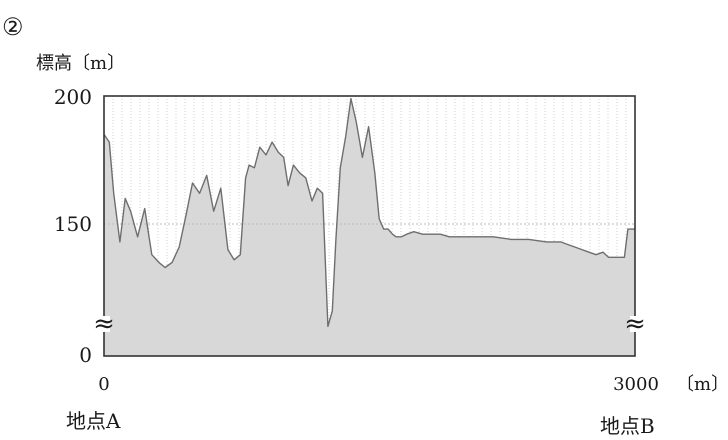  What do you see at coordinates (103, 384) in the screenshot?
I see `x-tick-label: 0` at bounding box center [103, 384].